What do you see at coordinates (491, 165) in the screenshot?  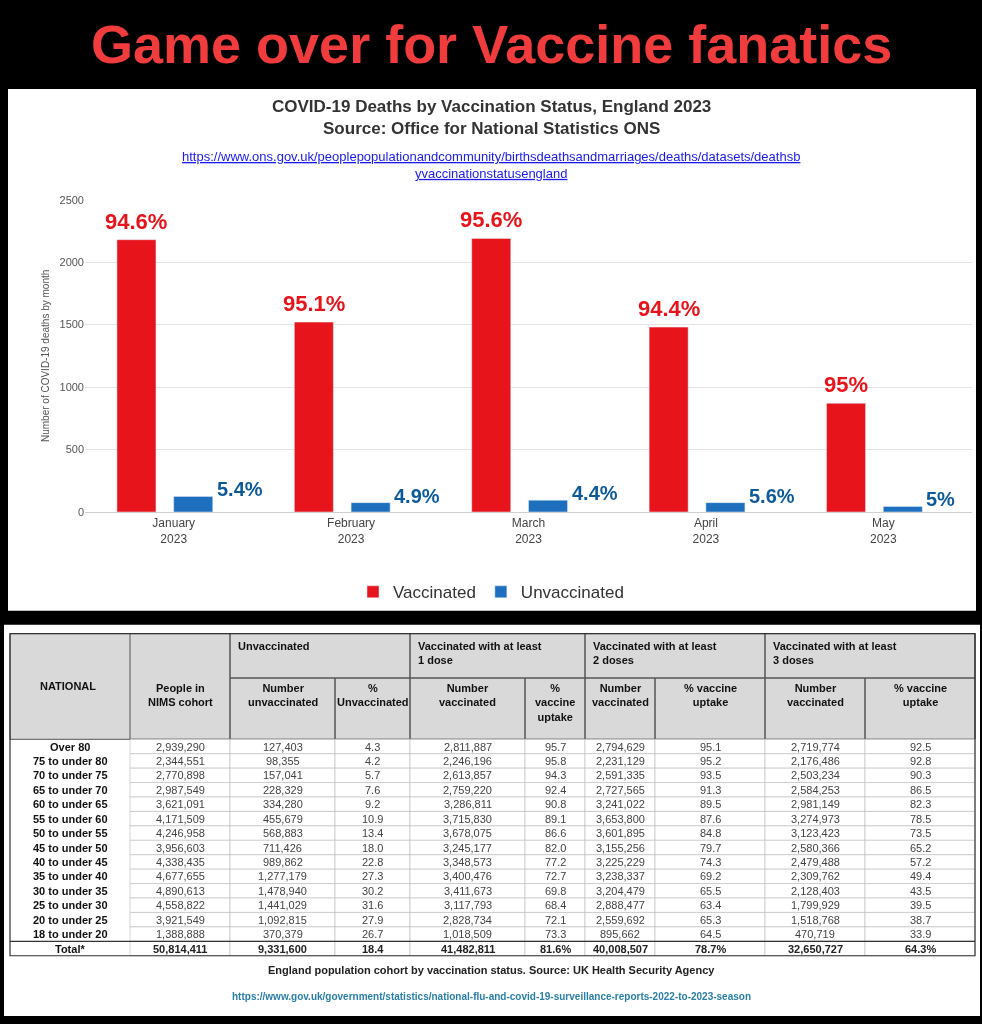 I see `text: https://www.ons.gov.uk/peoplepopulationandcommunity/birthsdeathsandmarriages/deaths/datasets/deathsb yvaccinationstatusengland` at bounding box center [491, 165].